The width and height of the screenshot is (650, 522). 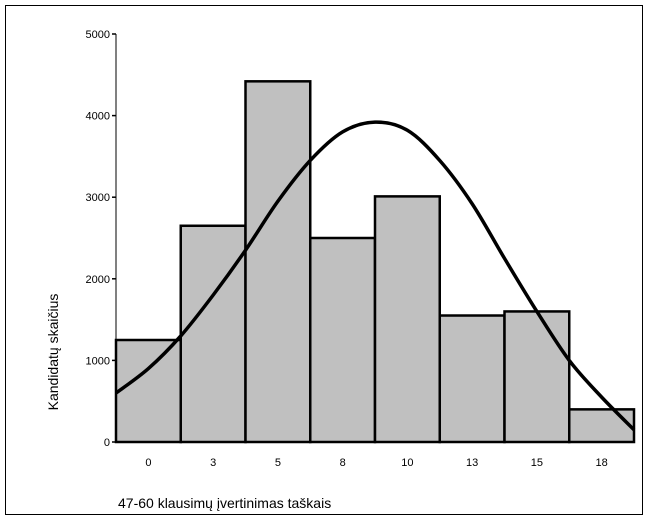 I want to click on y-tick-label-4000: 4000, so click(x=98, y=117).